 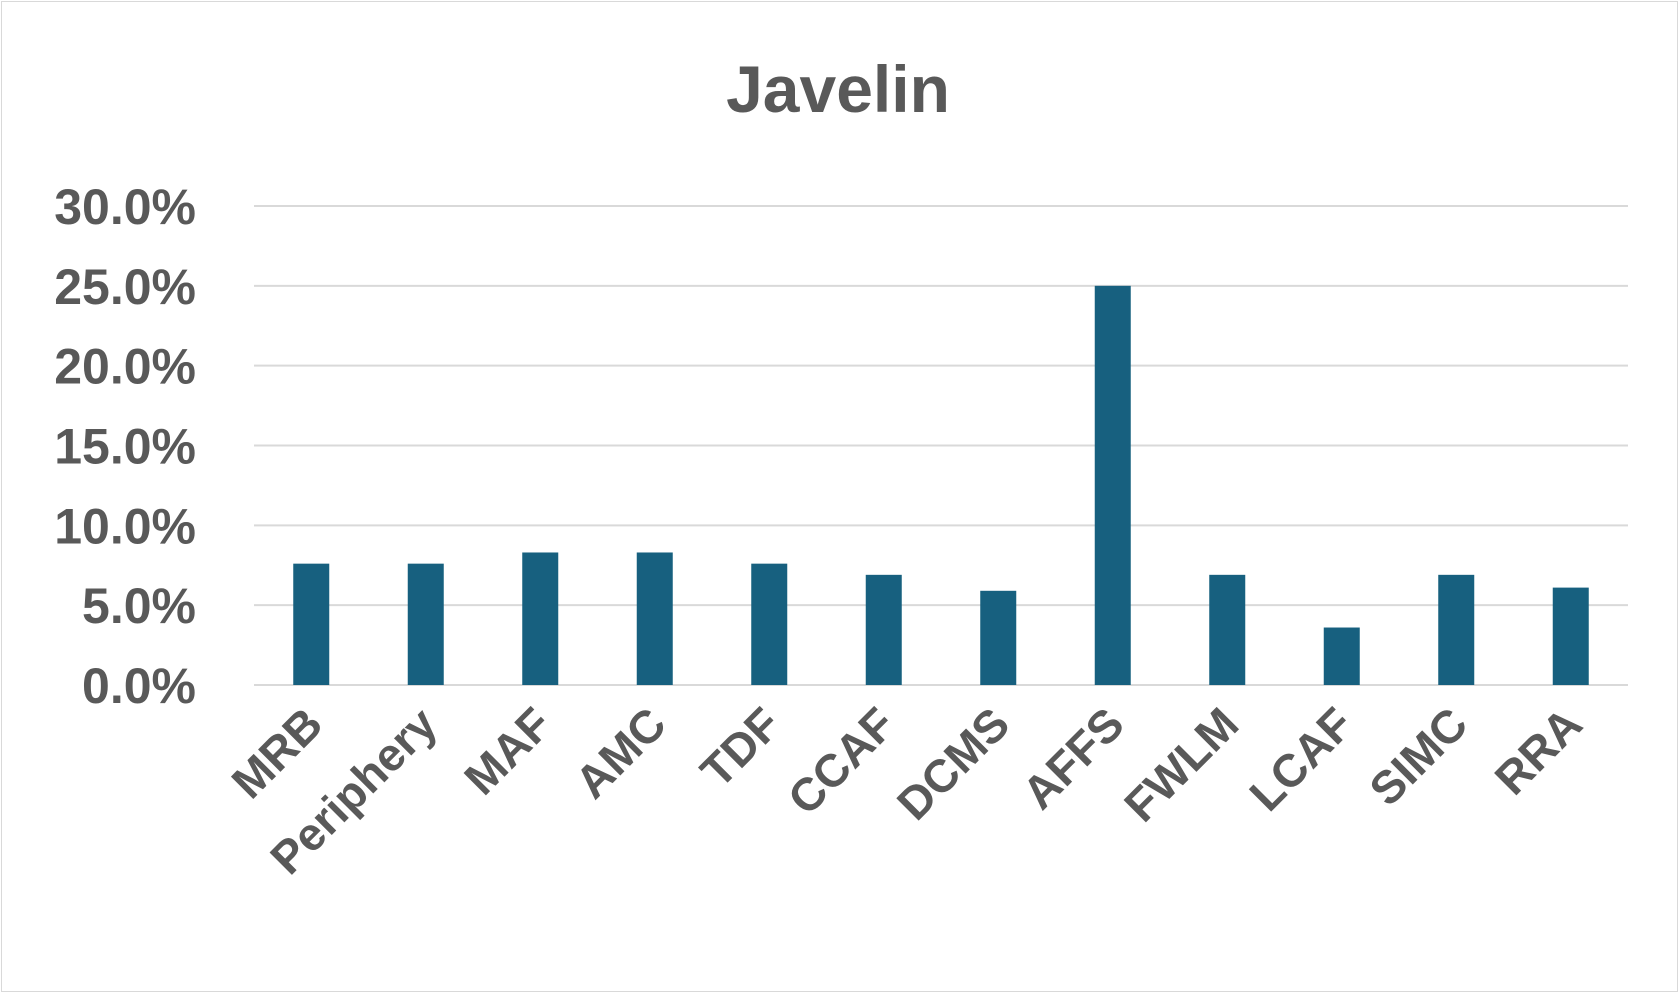 I want to click on y-tick-label: 25.0%, so click(x=125, y=287).